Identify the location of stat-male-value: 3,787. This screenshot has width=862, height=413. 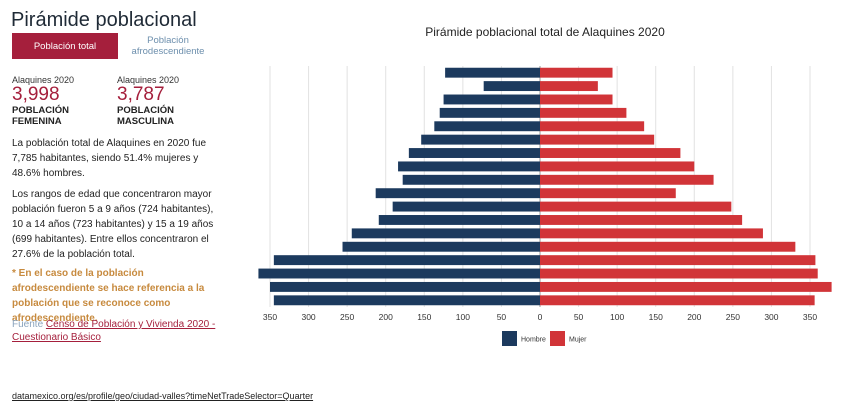
(141, 94).